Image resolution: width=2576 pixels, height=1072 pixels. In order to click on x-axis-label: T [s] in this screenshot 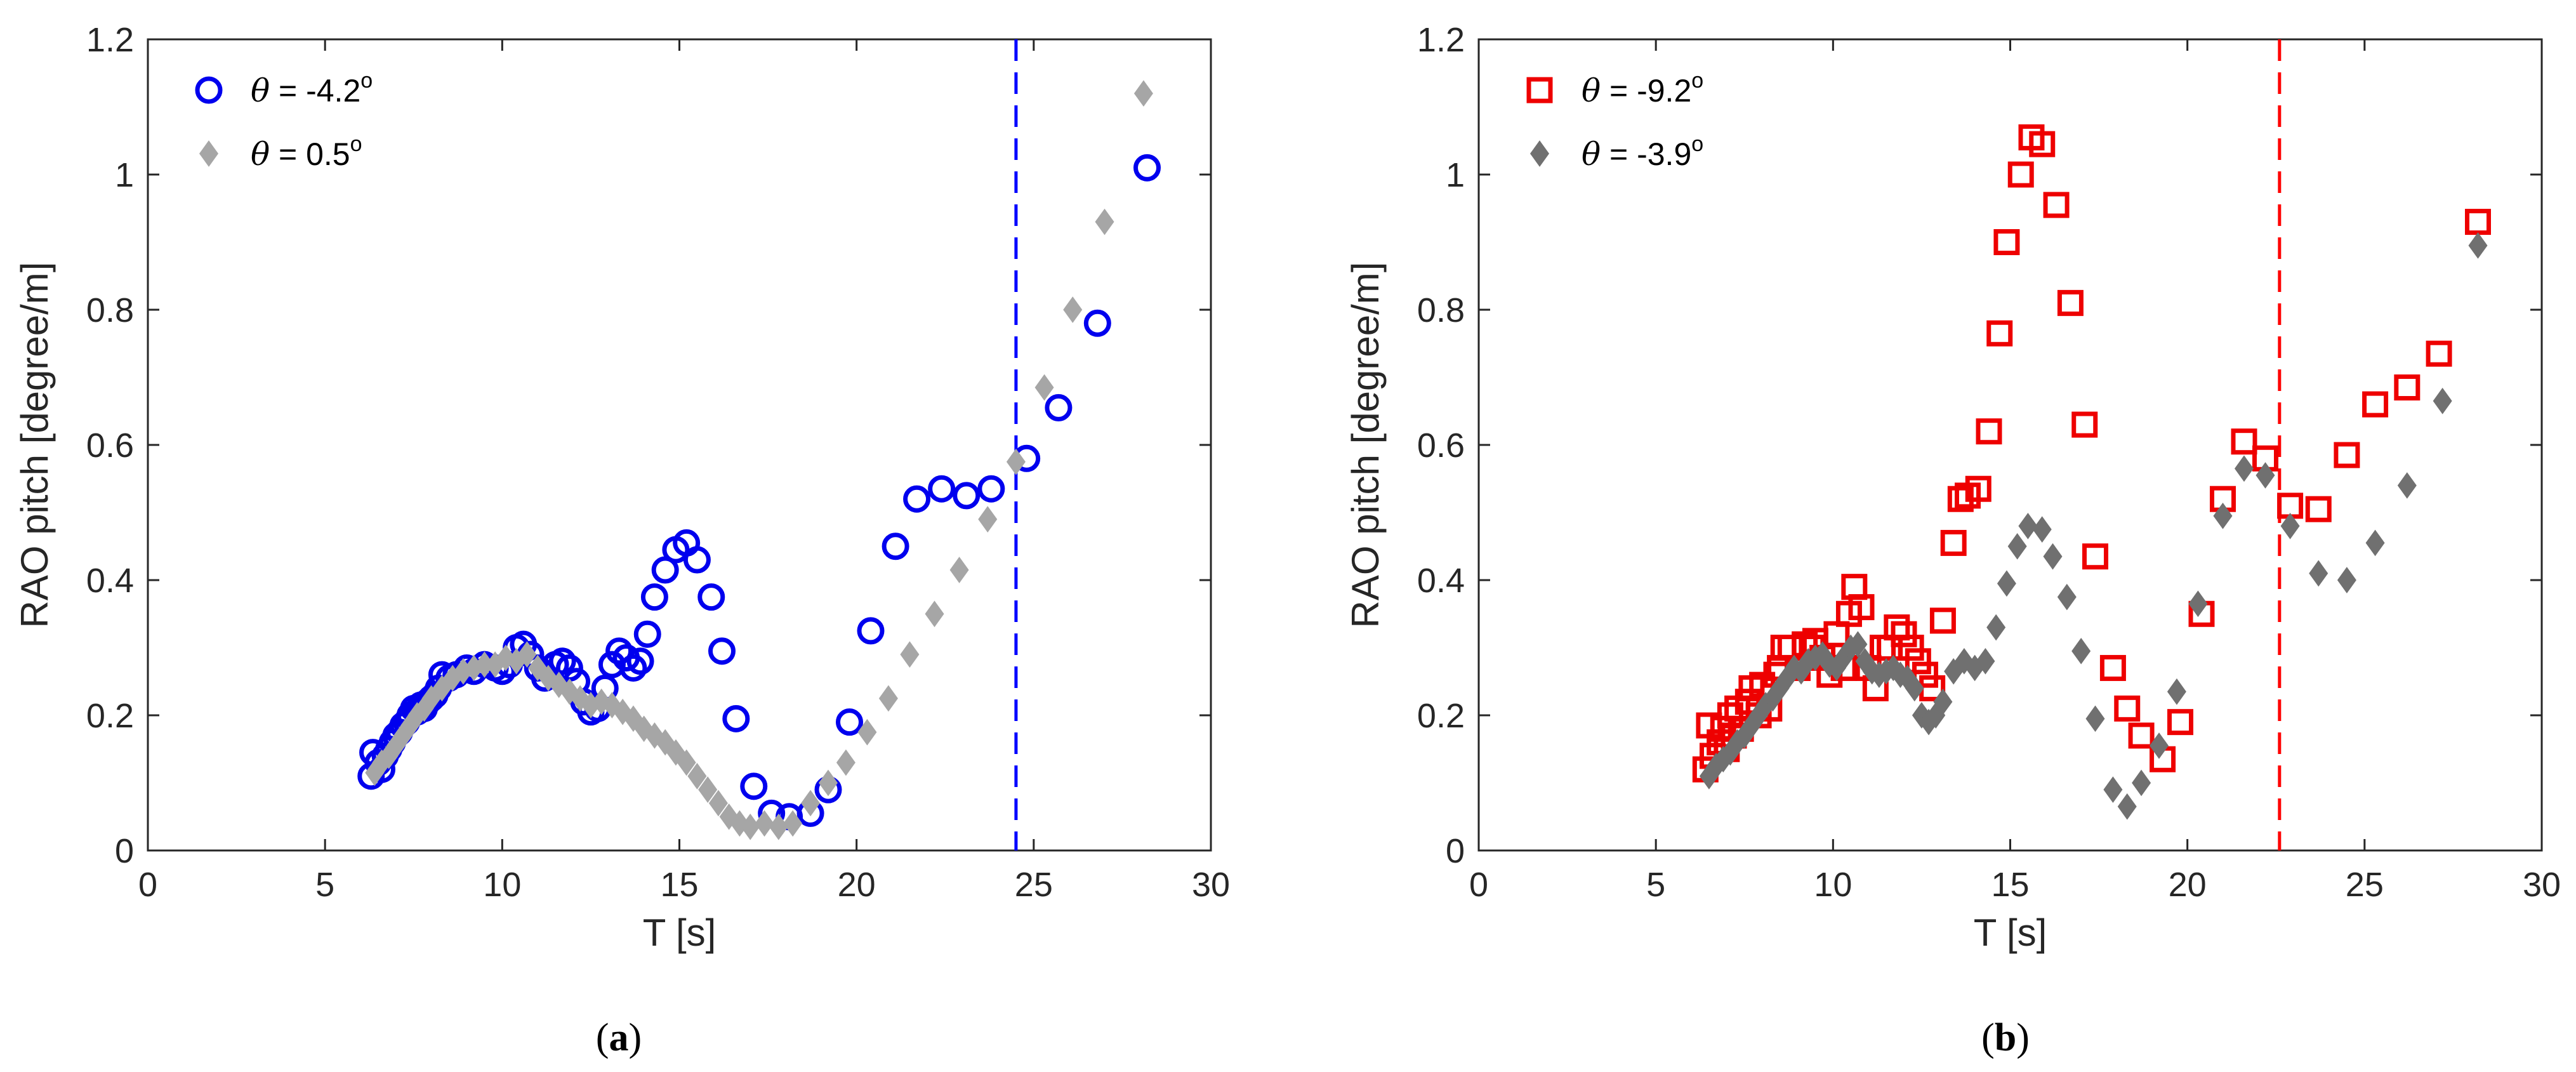, I will do `click(680, 933)`.